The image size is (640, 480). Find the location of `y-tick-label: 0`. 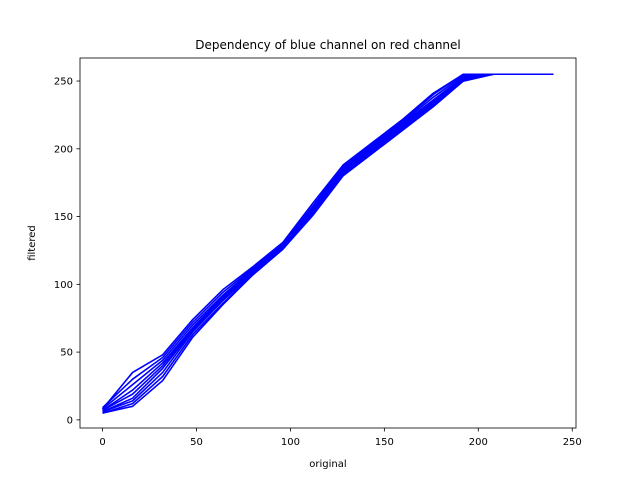

y-tick-label: 0 is located at coordinates (70, 420).